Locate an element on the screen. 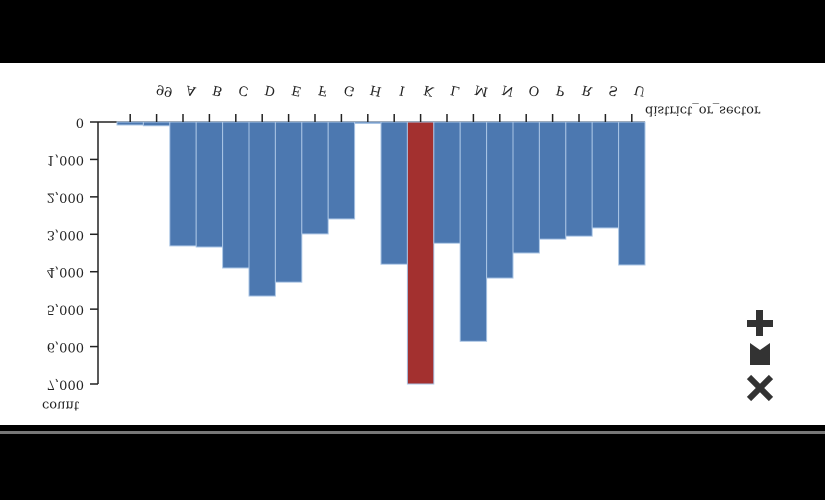  x-tick-label: L is located at coordinates (455, 90).